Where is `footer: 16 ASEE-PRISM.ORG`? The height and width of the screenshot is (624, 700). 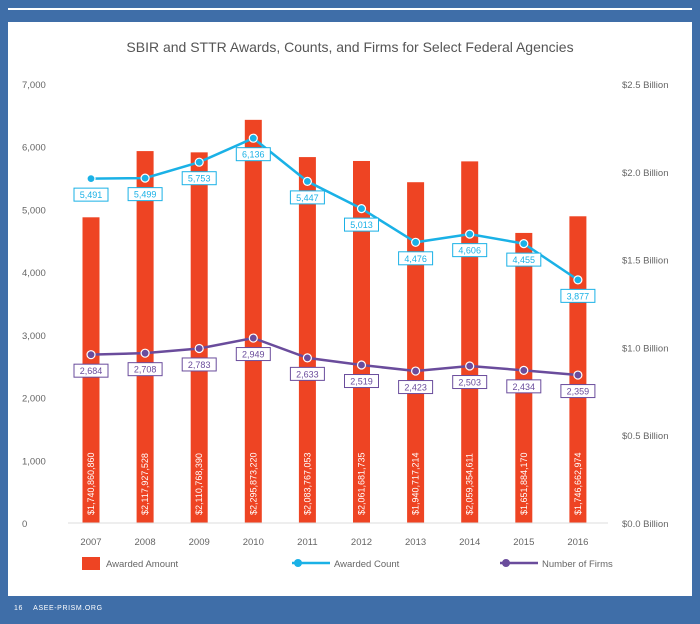
footer: 16 ASEE-PRISM.ORG is located at coordinates (58, 608).